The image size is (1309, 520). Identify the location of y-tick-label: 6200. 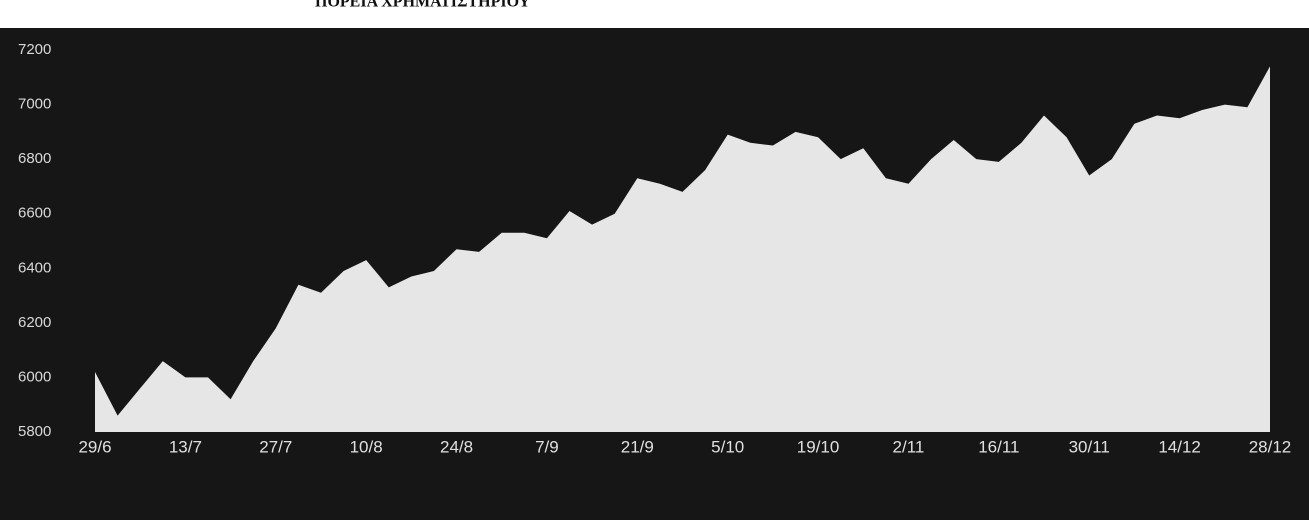
(34, 322).